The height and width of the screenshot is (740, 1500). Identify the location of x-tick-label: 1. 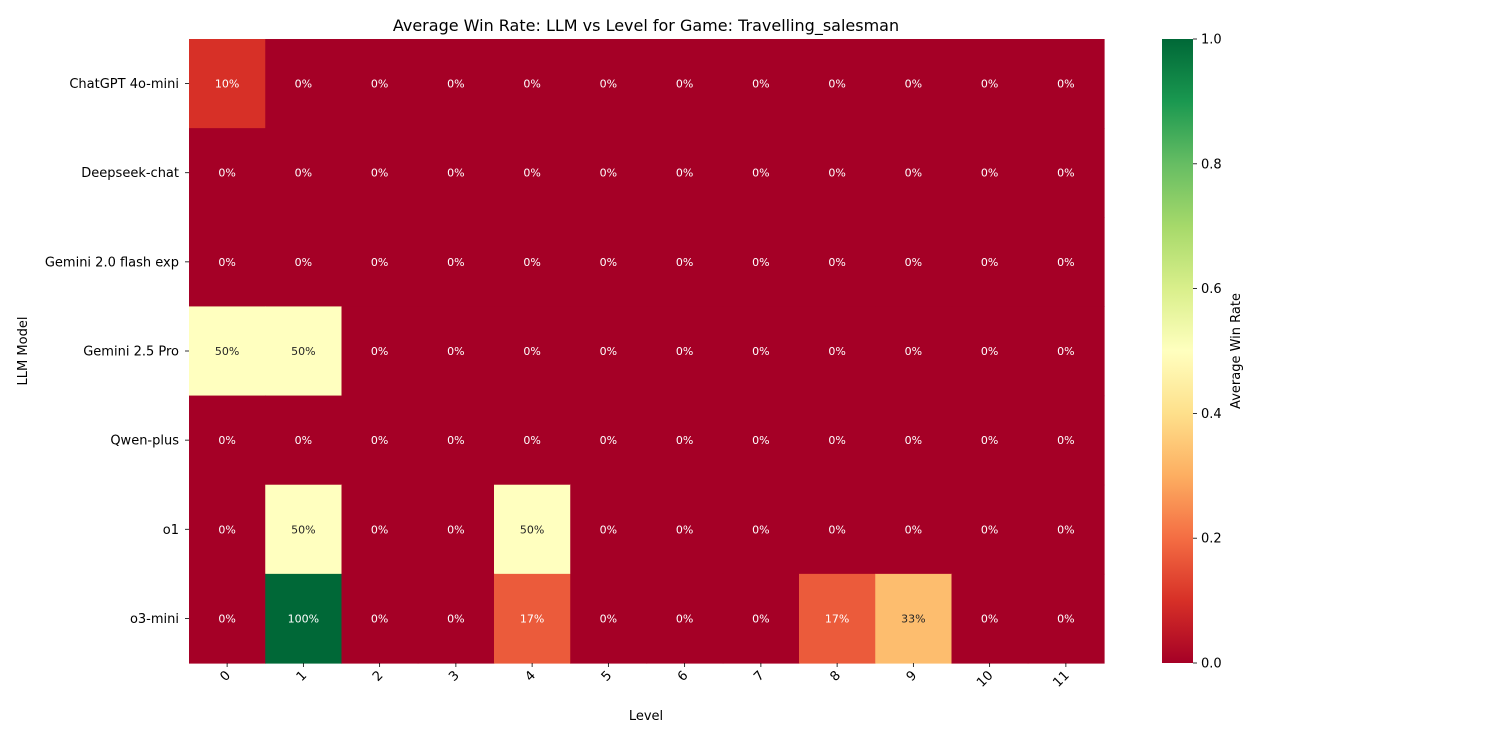
(302, 676).